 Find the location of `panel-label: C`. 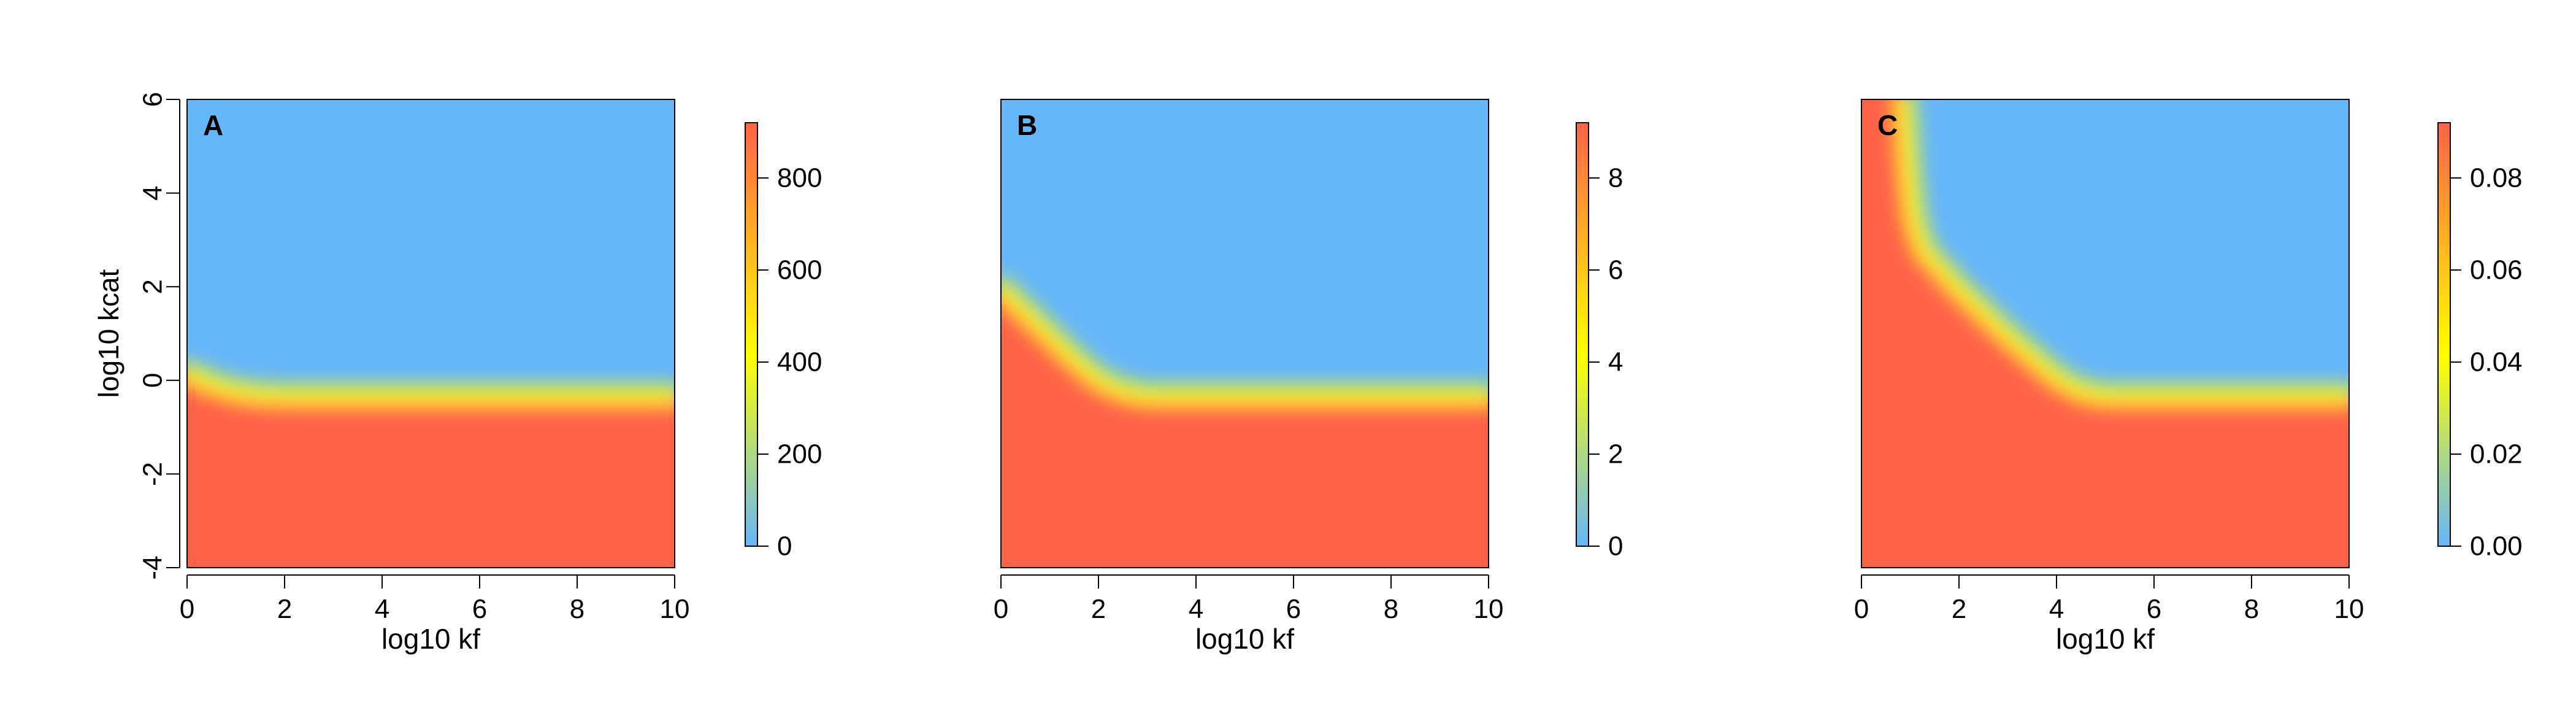

panel-label: C is located at coordinates (1887, 125).